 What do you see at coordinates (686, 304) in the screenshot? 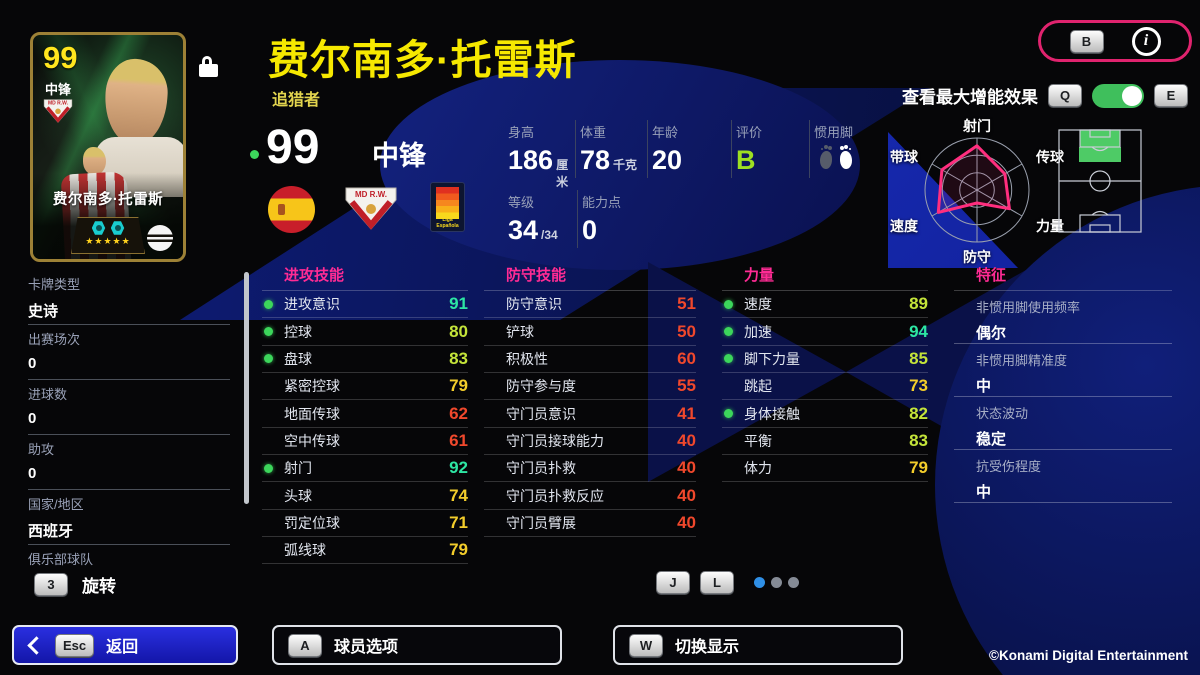
I see `stat-value: 51` at bounding box center [686, 304].